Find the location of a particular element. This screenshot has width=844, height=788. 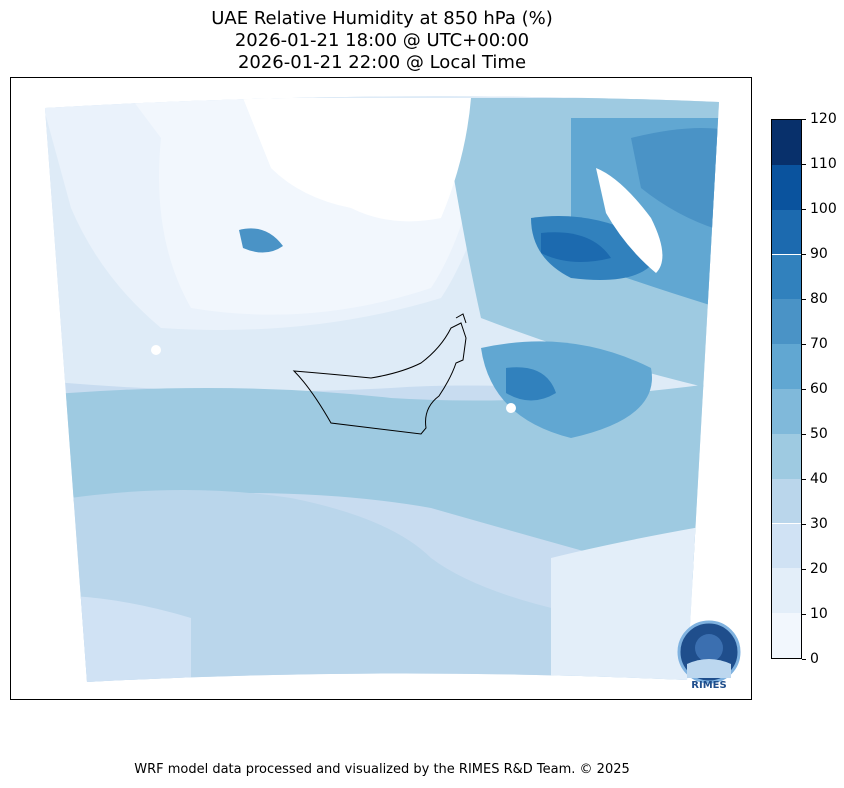

humidity-band-80-central is located at coordinates (531, 384).